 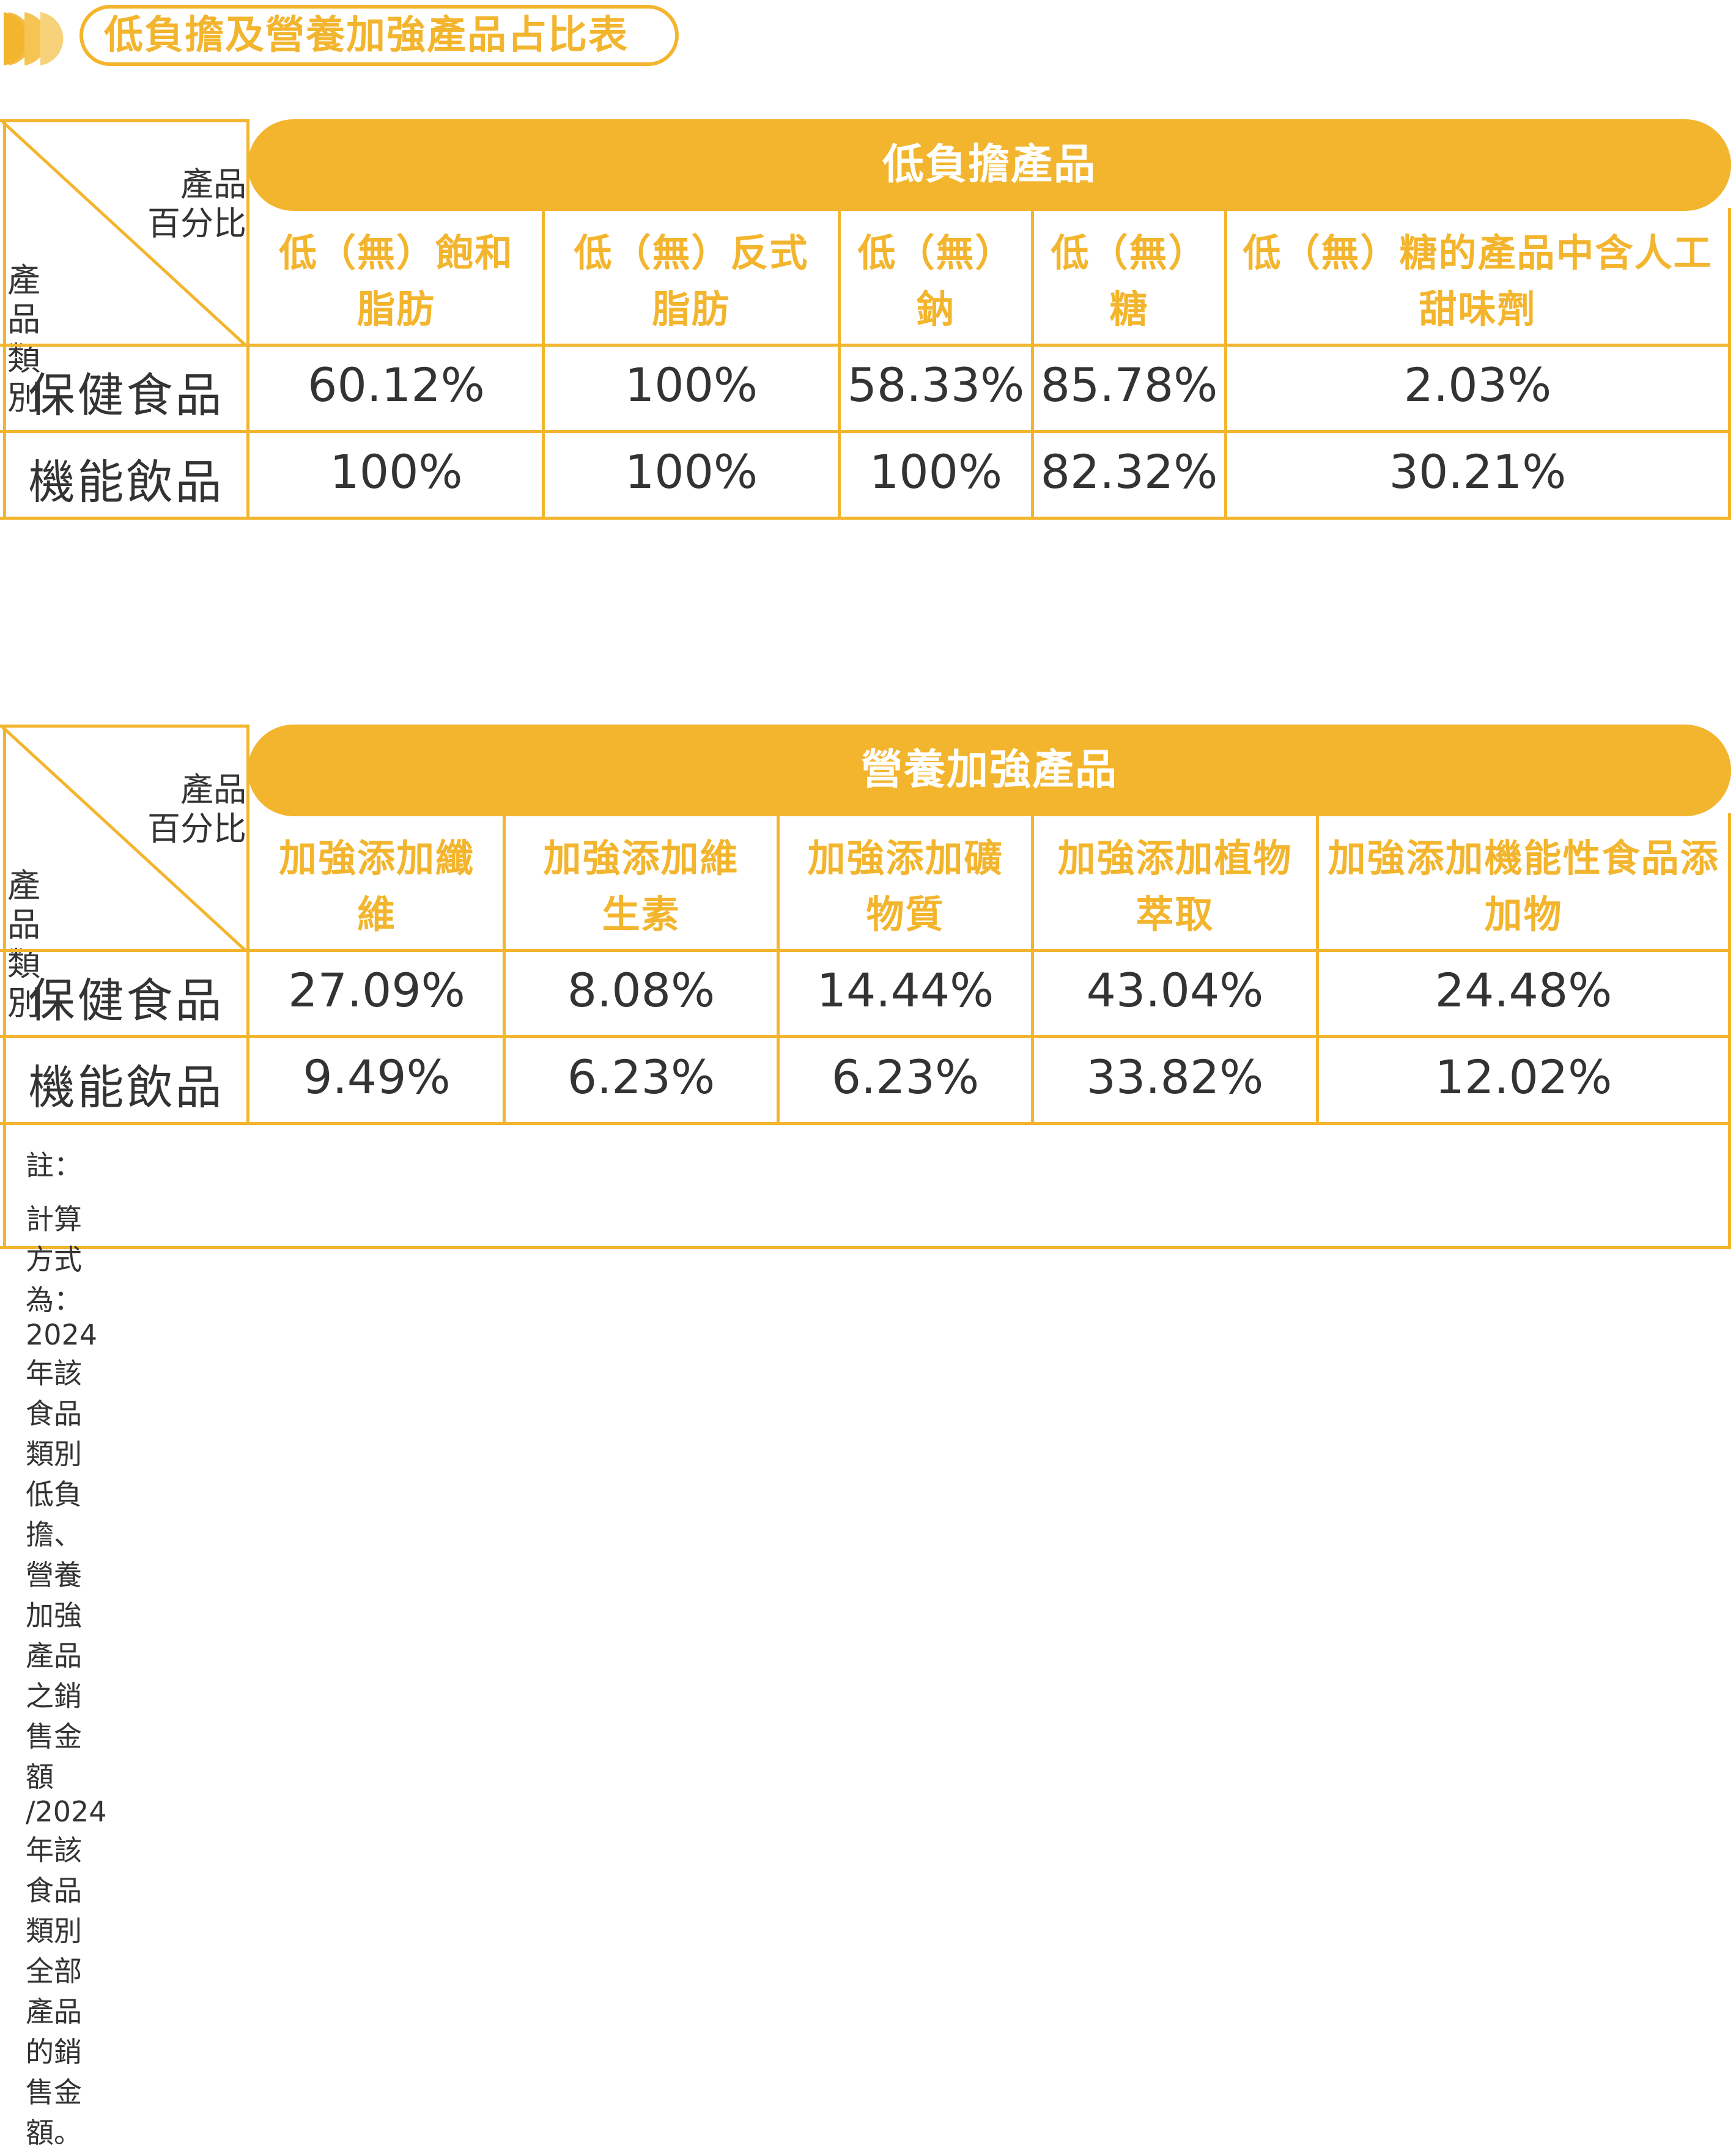 I want to click on column-head: 加強添加植物 萃取, so click(x=1175, y=886).